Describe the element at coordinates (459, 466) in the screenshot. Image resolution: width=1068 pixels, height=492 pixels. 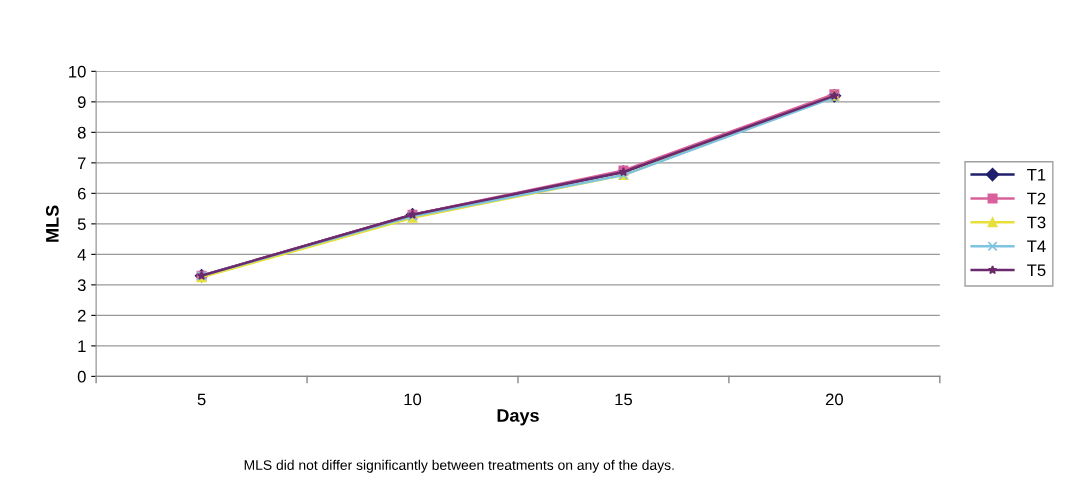
I see `text: MLS did not differ significantly between treatments on any of the days.` at that location.